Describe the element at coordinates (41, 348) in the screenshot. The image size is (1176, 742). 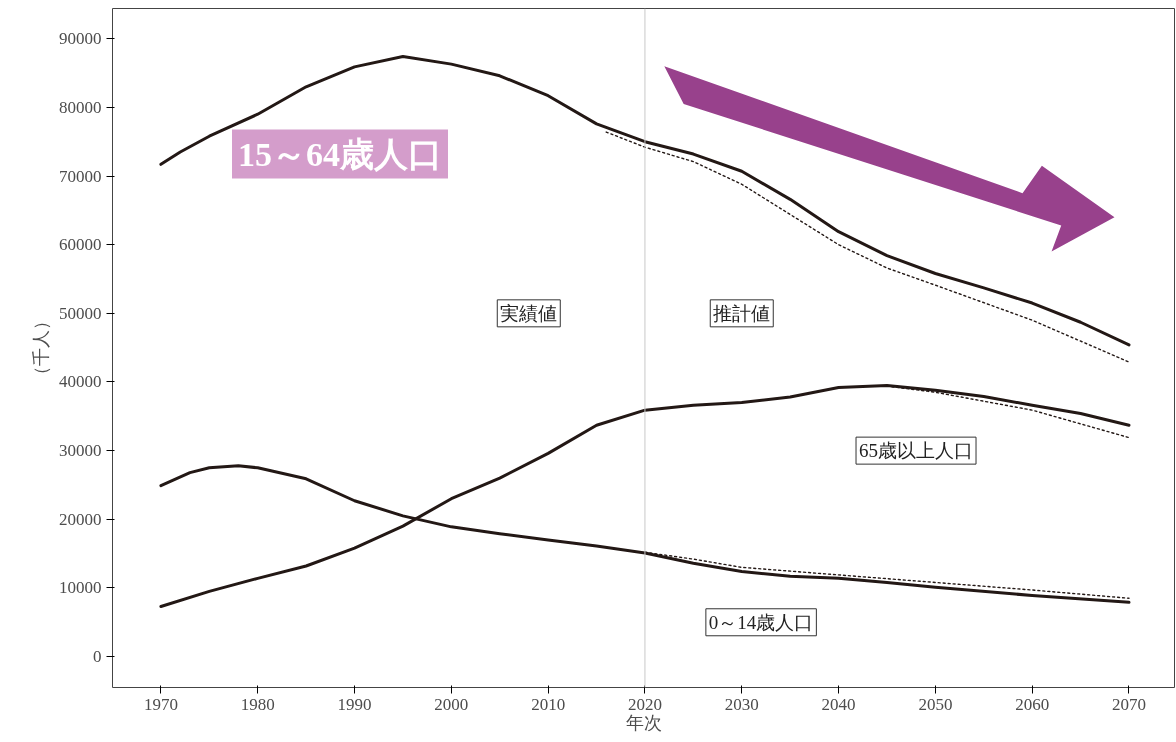
I see `y-axis-title: （千人）` at that location.